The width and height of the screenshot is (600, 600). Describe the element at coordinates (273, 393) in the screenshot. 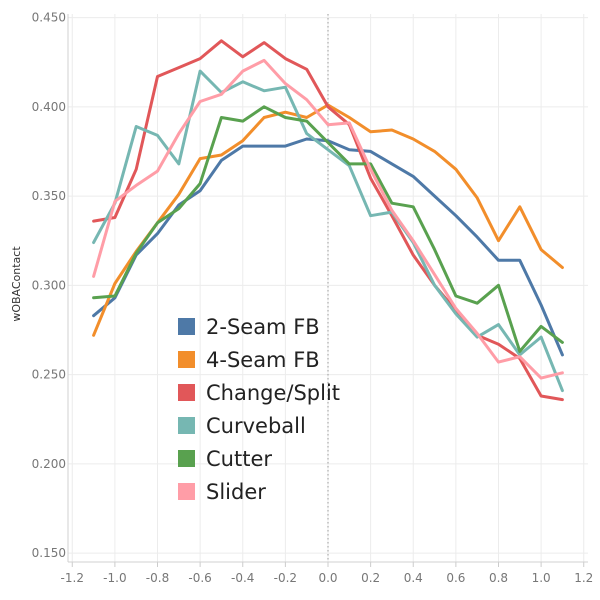

I see `legend-label: Change/Split` at that location.